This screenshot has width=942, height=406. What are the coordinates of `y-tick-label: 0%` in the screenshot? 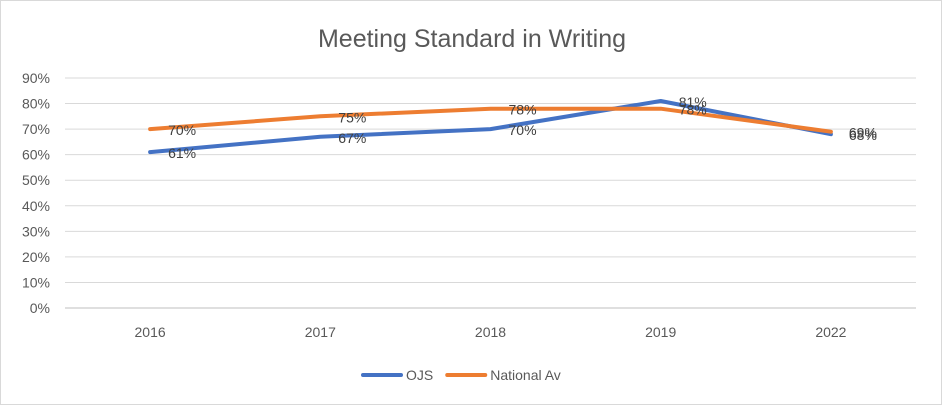 It's located at (40, 308).